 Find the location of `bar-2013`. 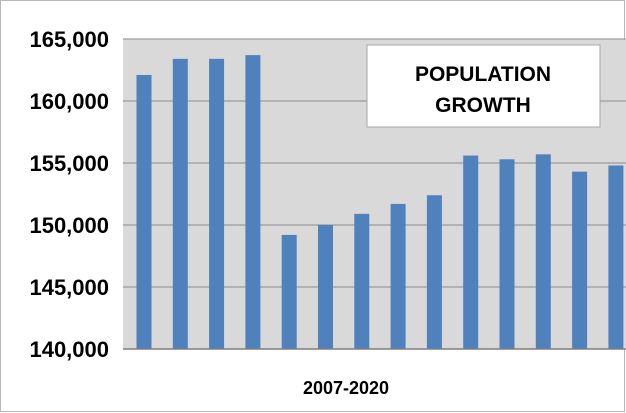

bar-2013 is located at coordinates (362, 281).